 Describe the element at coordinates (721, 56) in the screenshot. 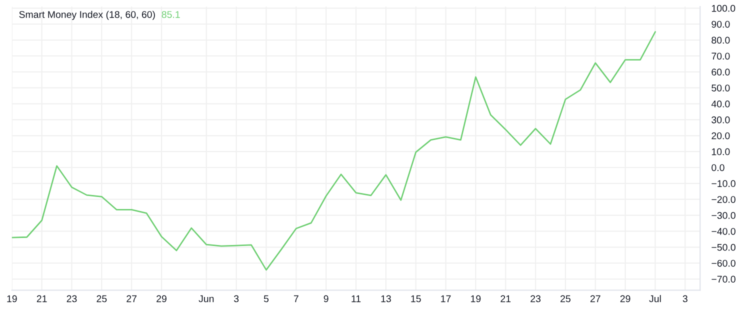

I see `y-tick-label: 70.0` at that location.